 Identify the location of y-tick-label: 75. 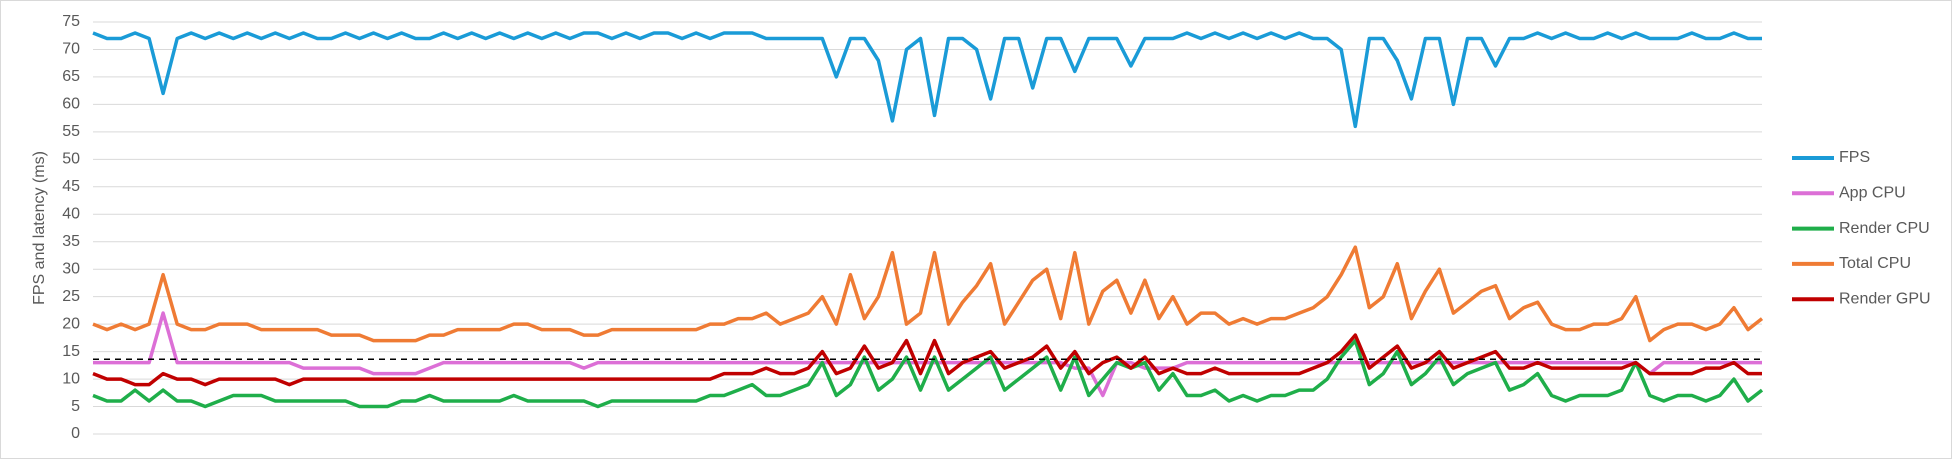
(71, 21).